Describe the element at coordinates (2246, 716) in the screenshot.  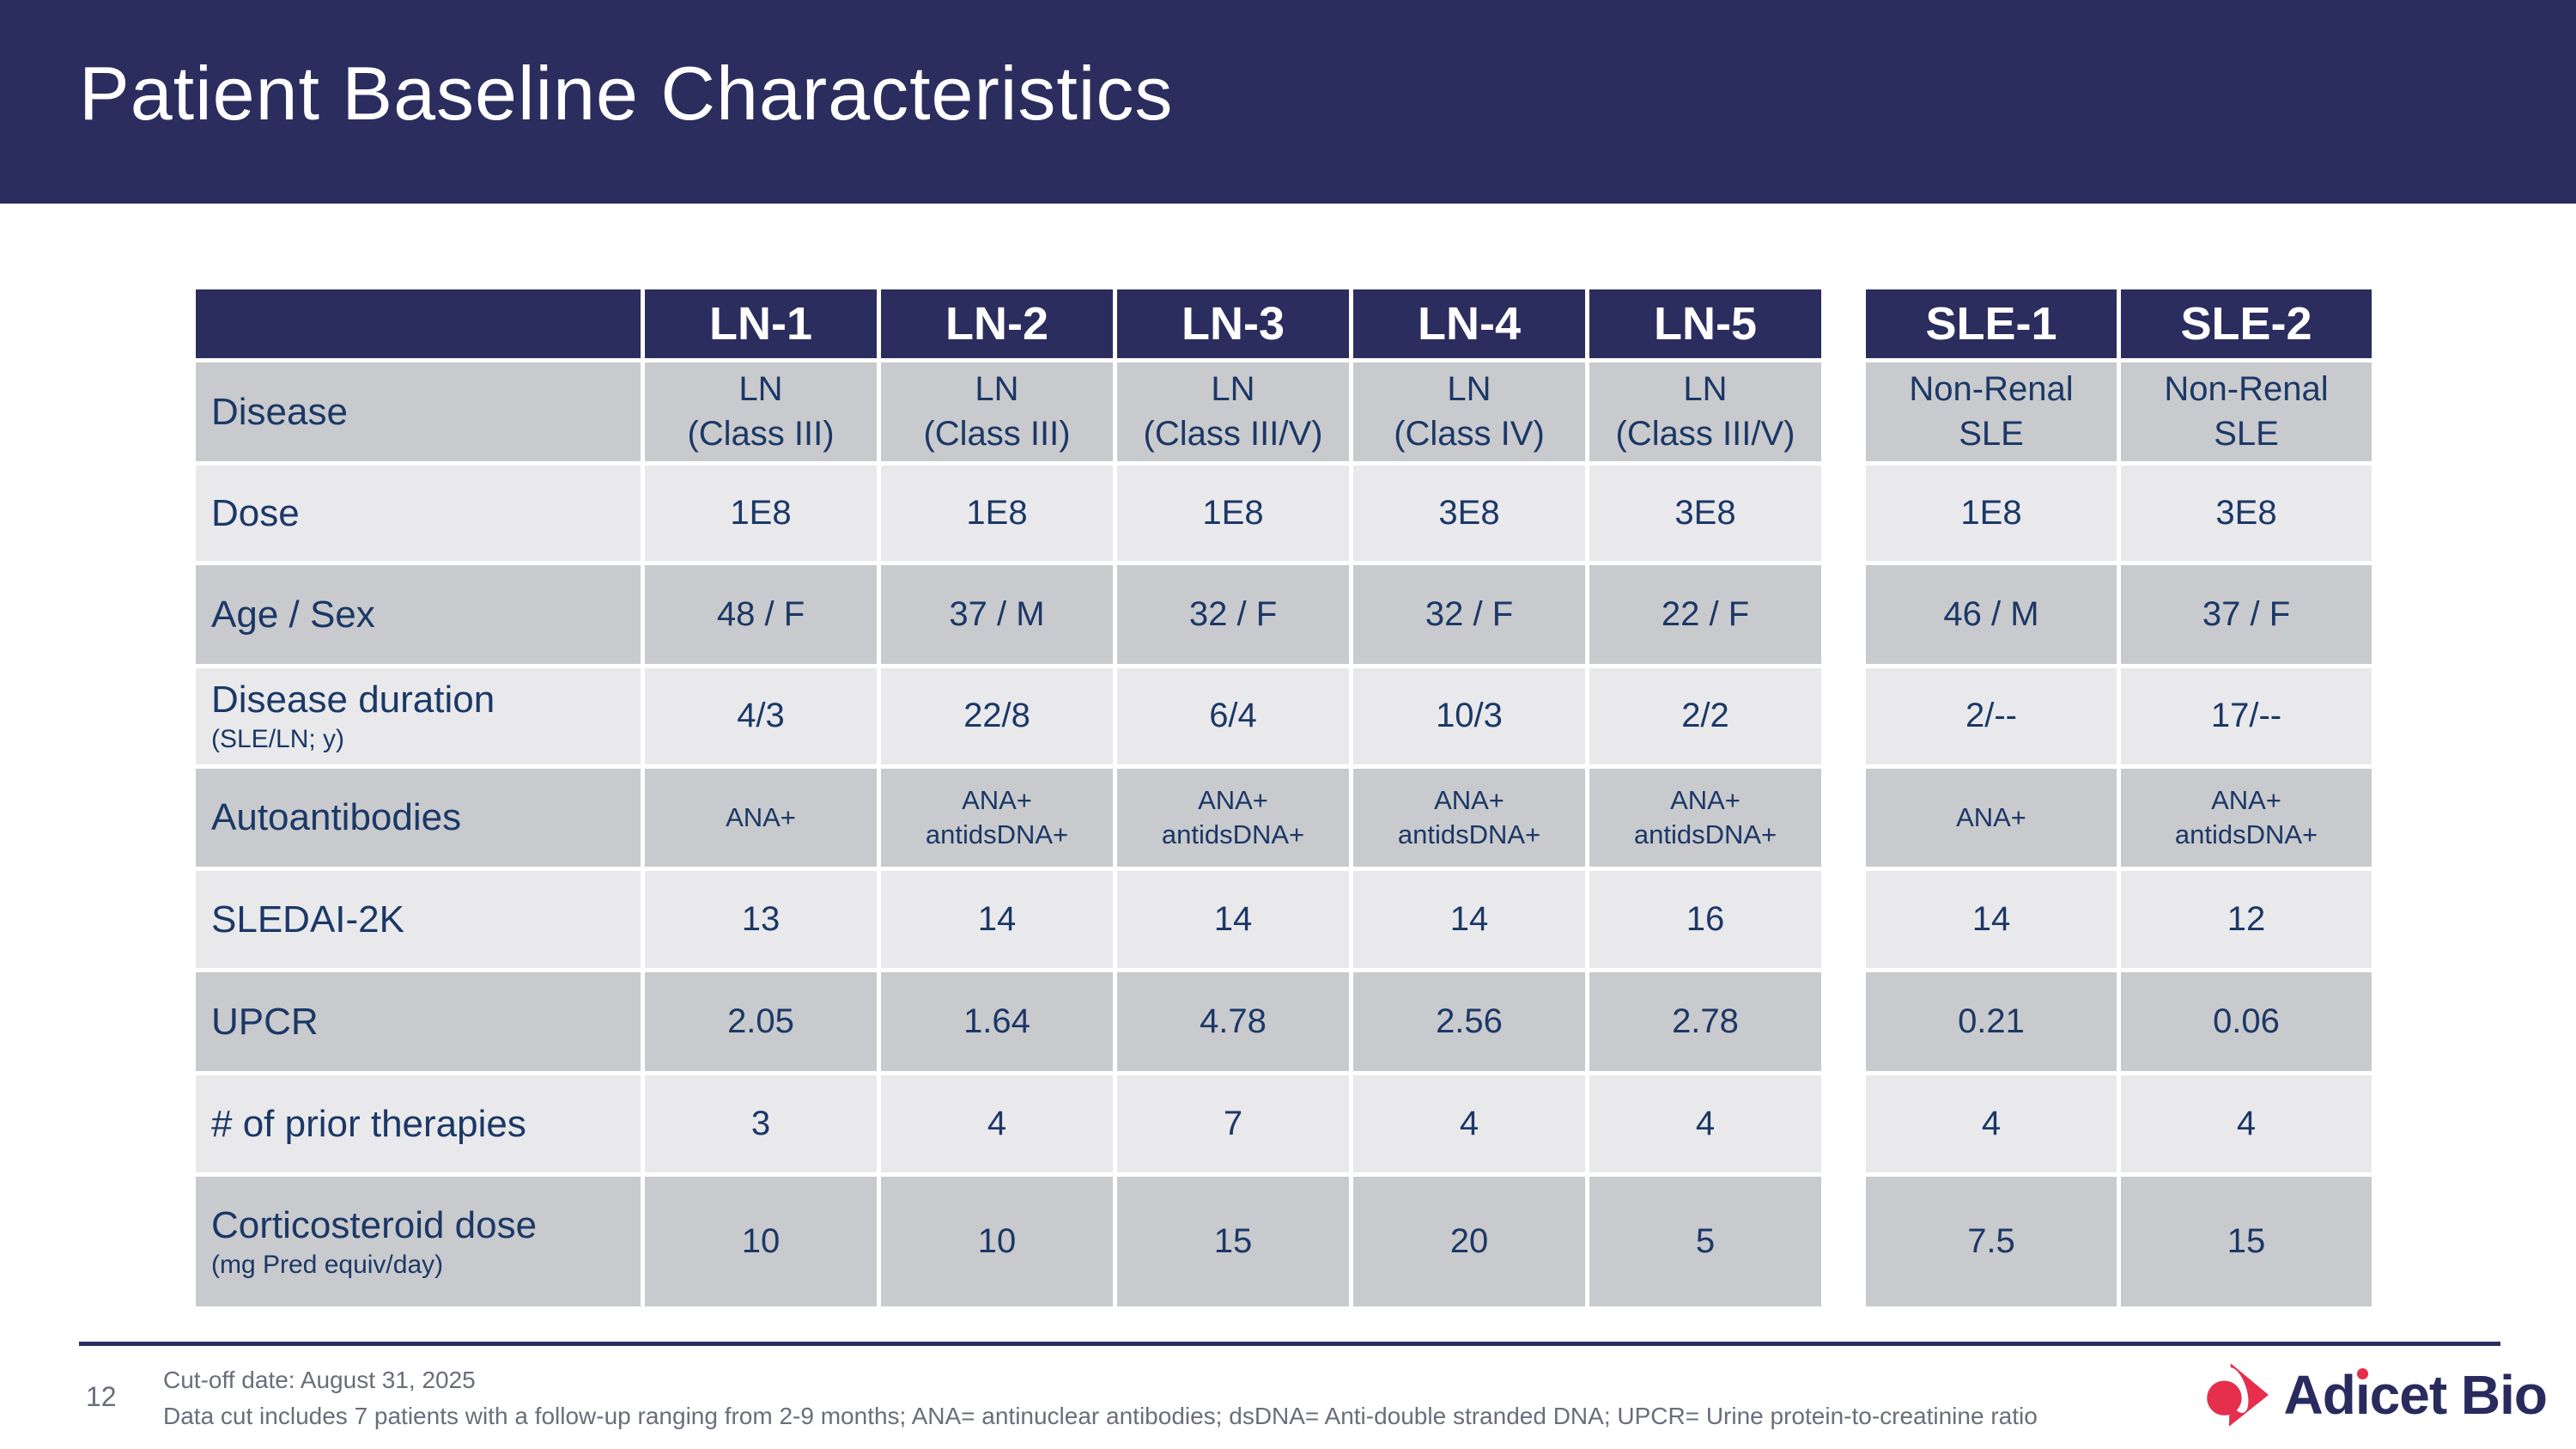
I see `cell-text: 17/--` at that location.